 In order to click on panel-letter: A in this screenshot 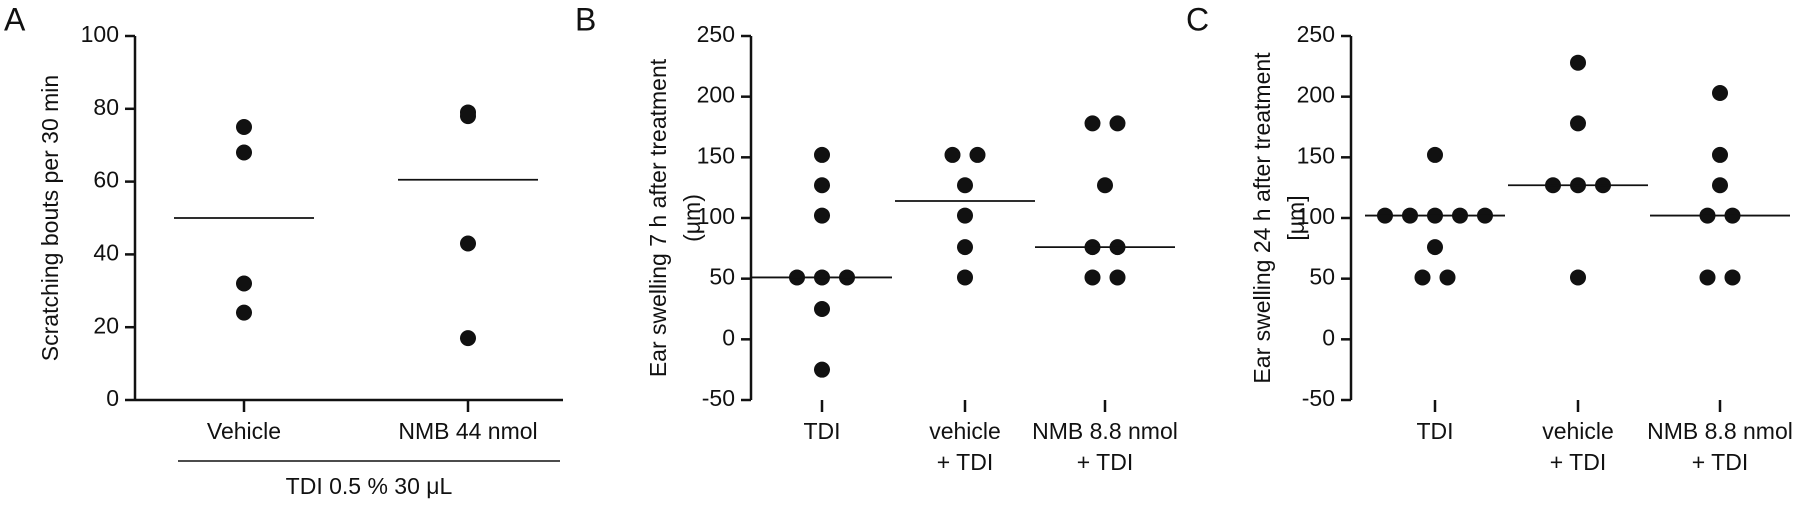, I will do `click(15, 19)`.